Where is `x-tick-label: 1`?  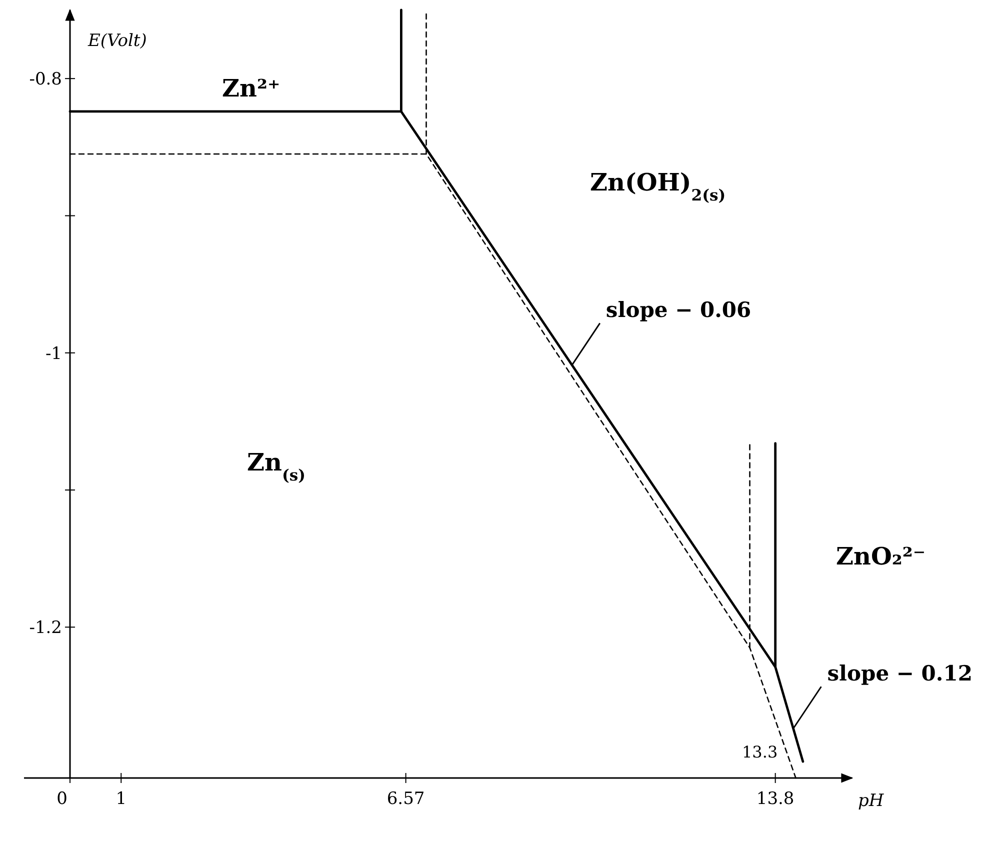 x-tick-label: 1 is located at coordinates (121, 799).